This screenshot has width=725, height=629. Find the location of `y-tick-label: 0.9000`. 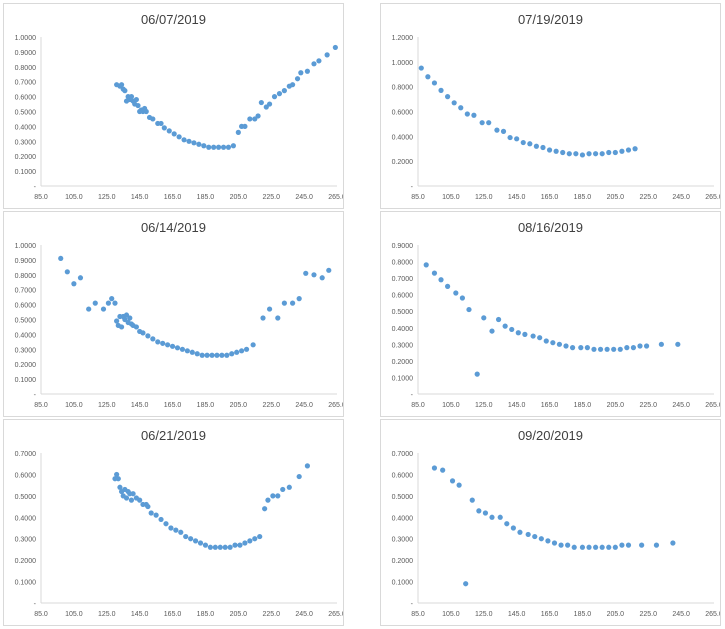

y-tick-label: 0.9000 is located at coordinates (403, 246).